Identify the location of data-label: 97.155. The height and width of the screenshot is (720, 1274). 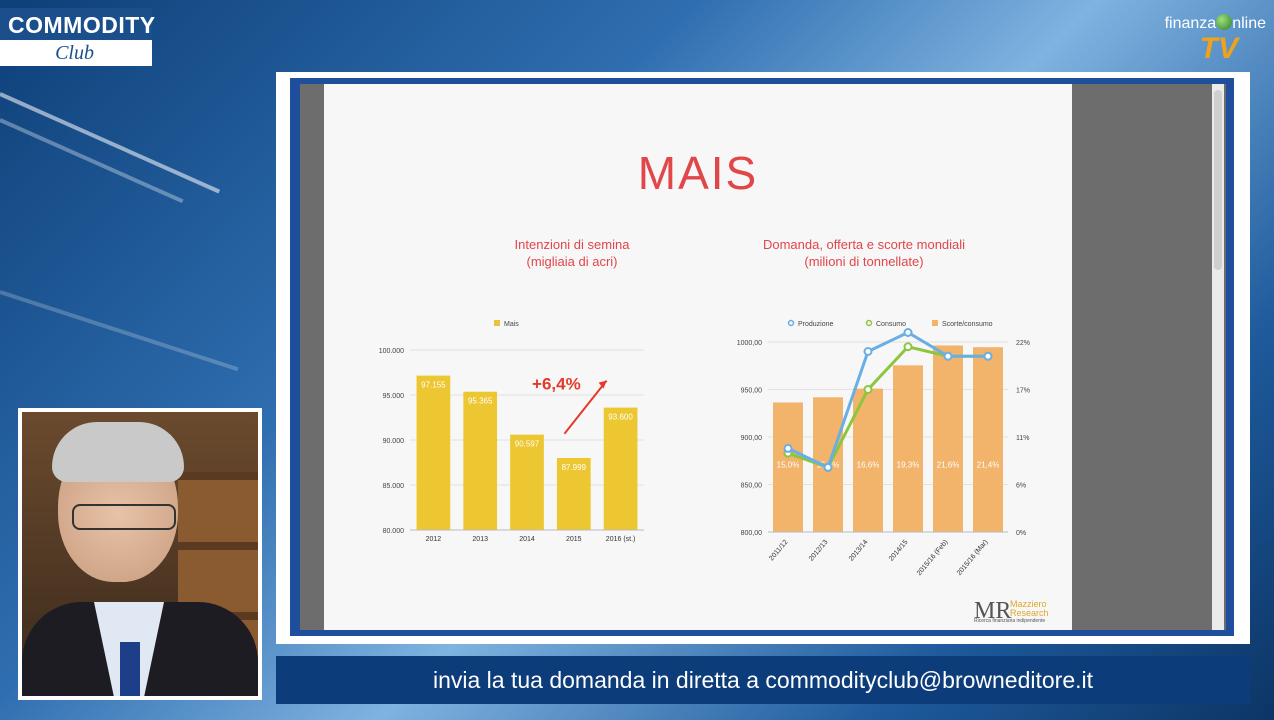
(433, 385).